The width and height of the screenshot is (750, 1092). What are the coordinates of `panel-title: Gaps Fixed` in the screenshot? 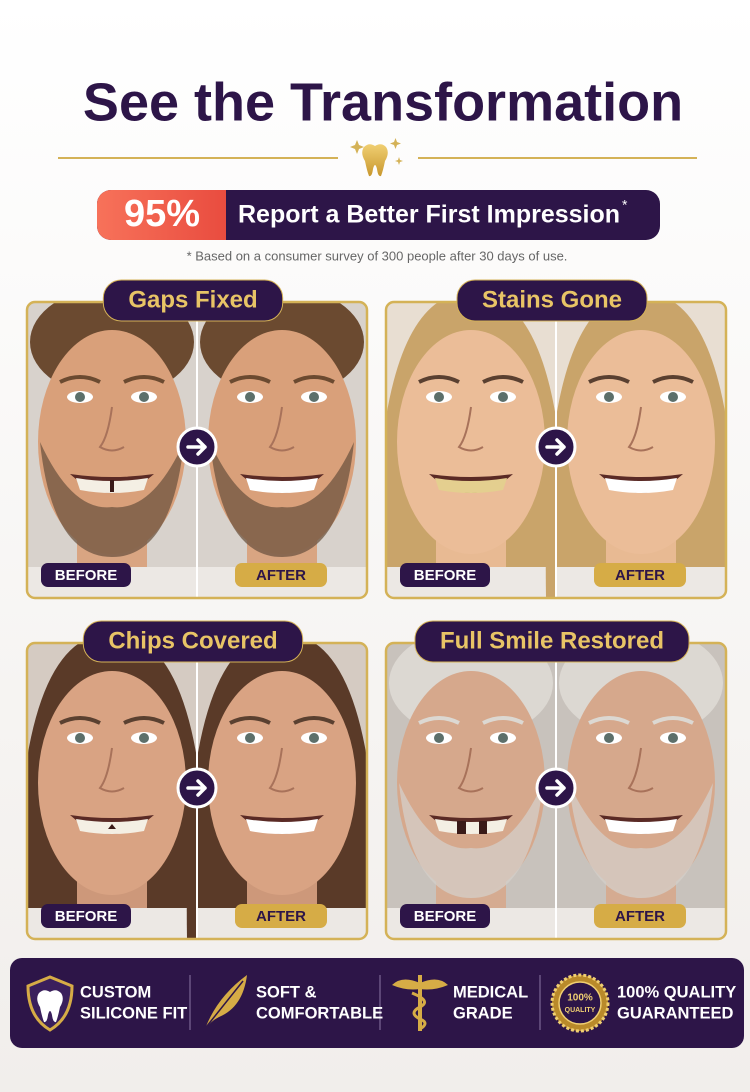 It's located at (192, 299).